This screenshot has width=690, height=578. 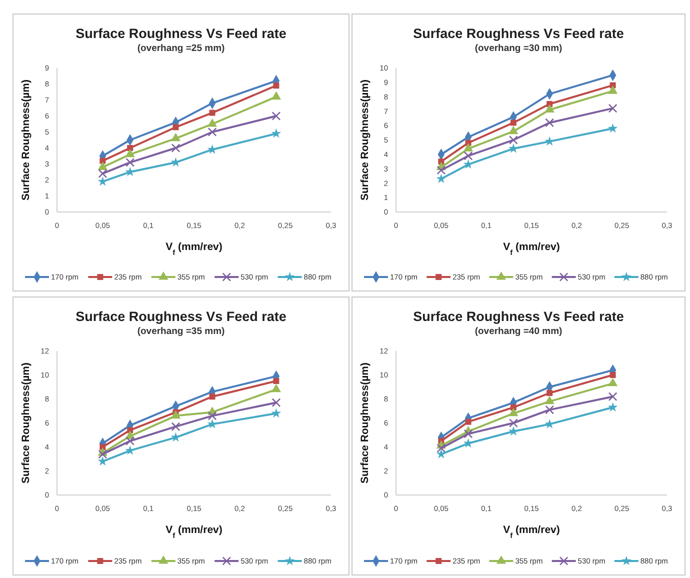 I want to click on chart-subtitle: (overhang =40 mm), so click(x=518, y=331).